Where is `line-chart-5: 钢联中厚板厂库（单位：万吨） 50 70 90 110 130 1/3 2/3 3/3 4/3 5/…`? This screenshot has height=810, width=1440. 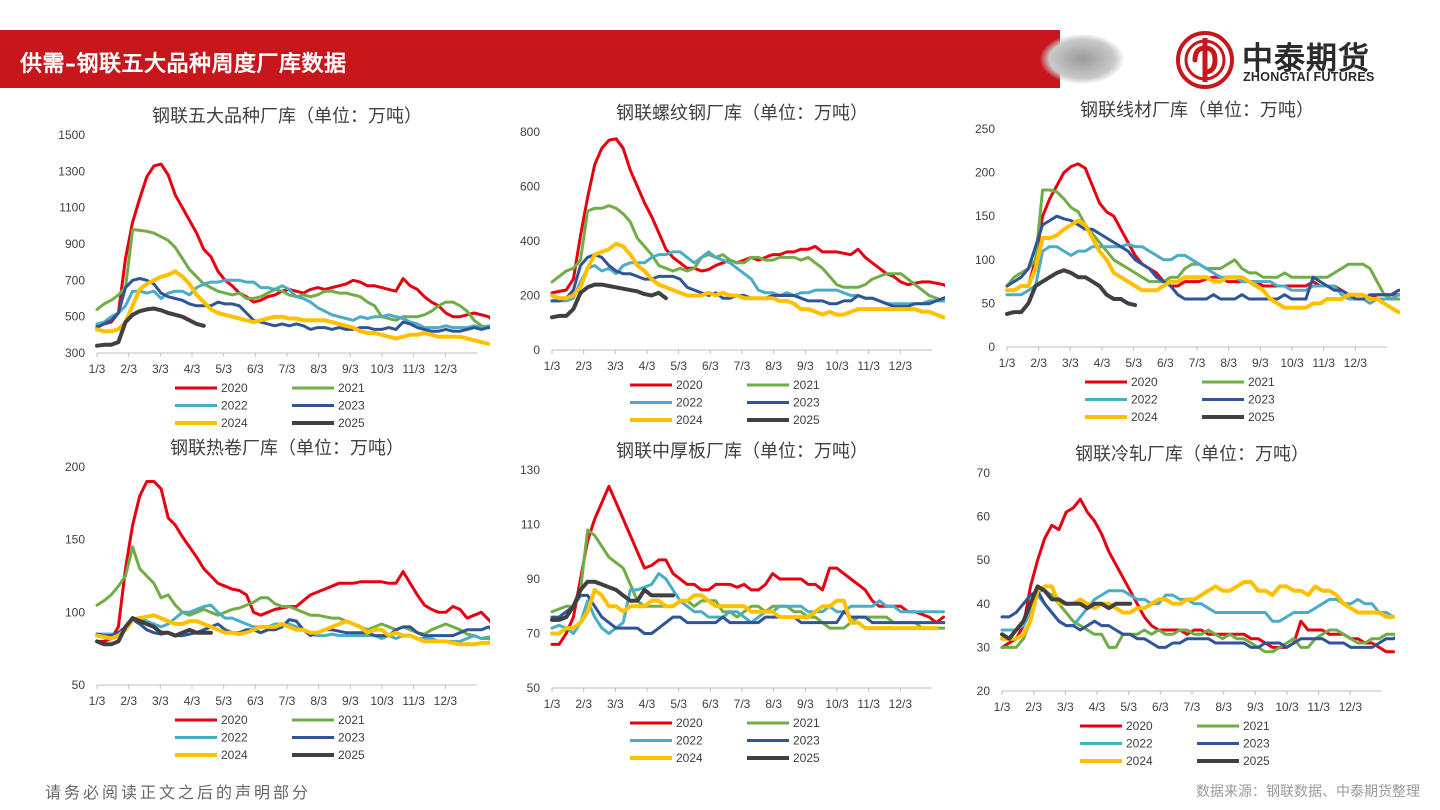 line-chart-5: 钢联中厚板厂库（单位：万吨） 50 70 90 110 130 1/3 2/3 3/3 4/3 5/… is located at coordinates (732, 603).